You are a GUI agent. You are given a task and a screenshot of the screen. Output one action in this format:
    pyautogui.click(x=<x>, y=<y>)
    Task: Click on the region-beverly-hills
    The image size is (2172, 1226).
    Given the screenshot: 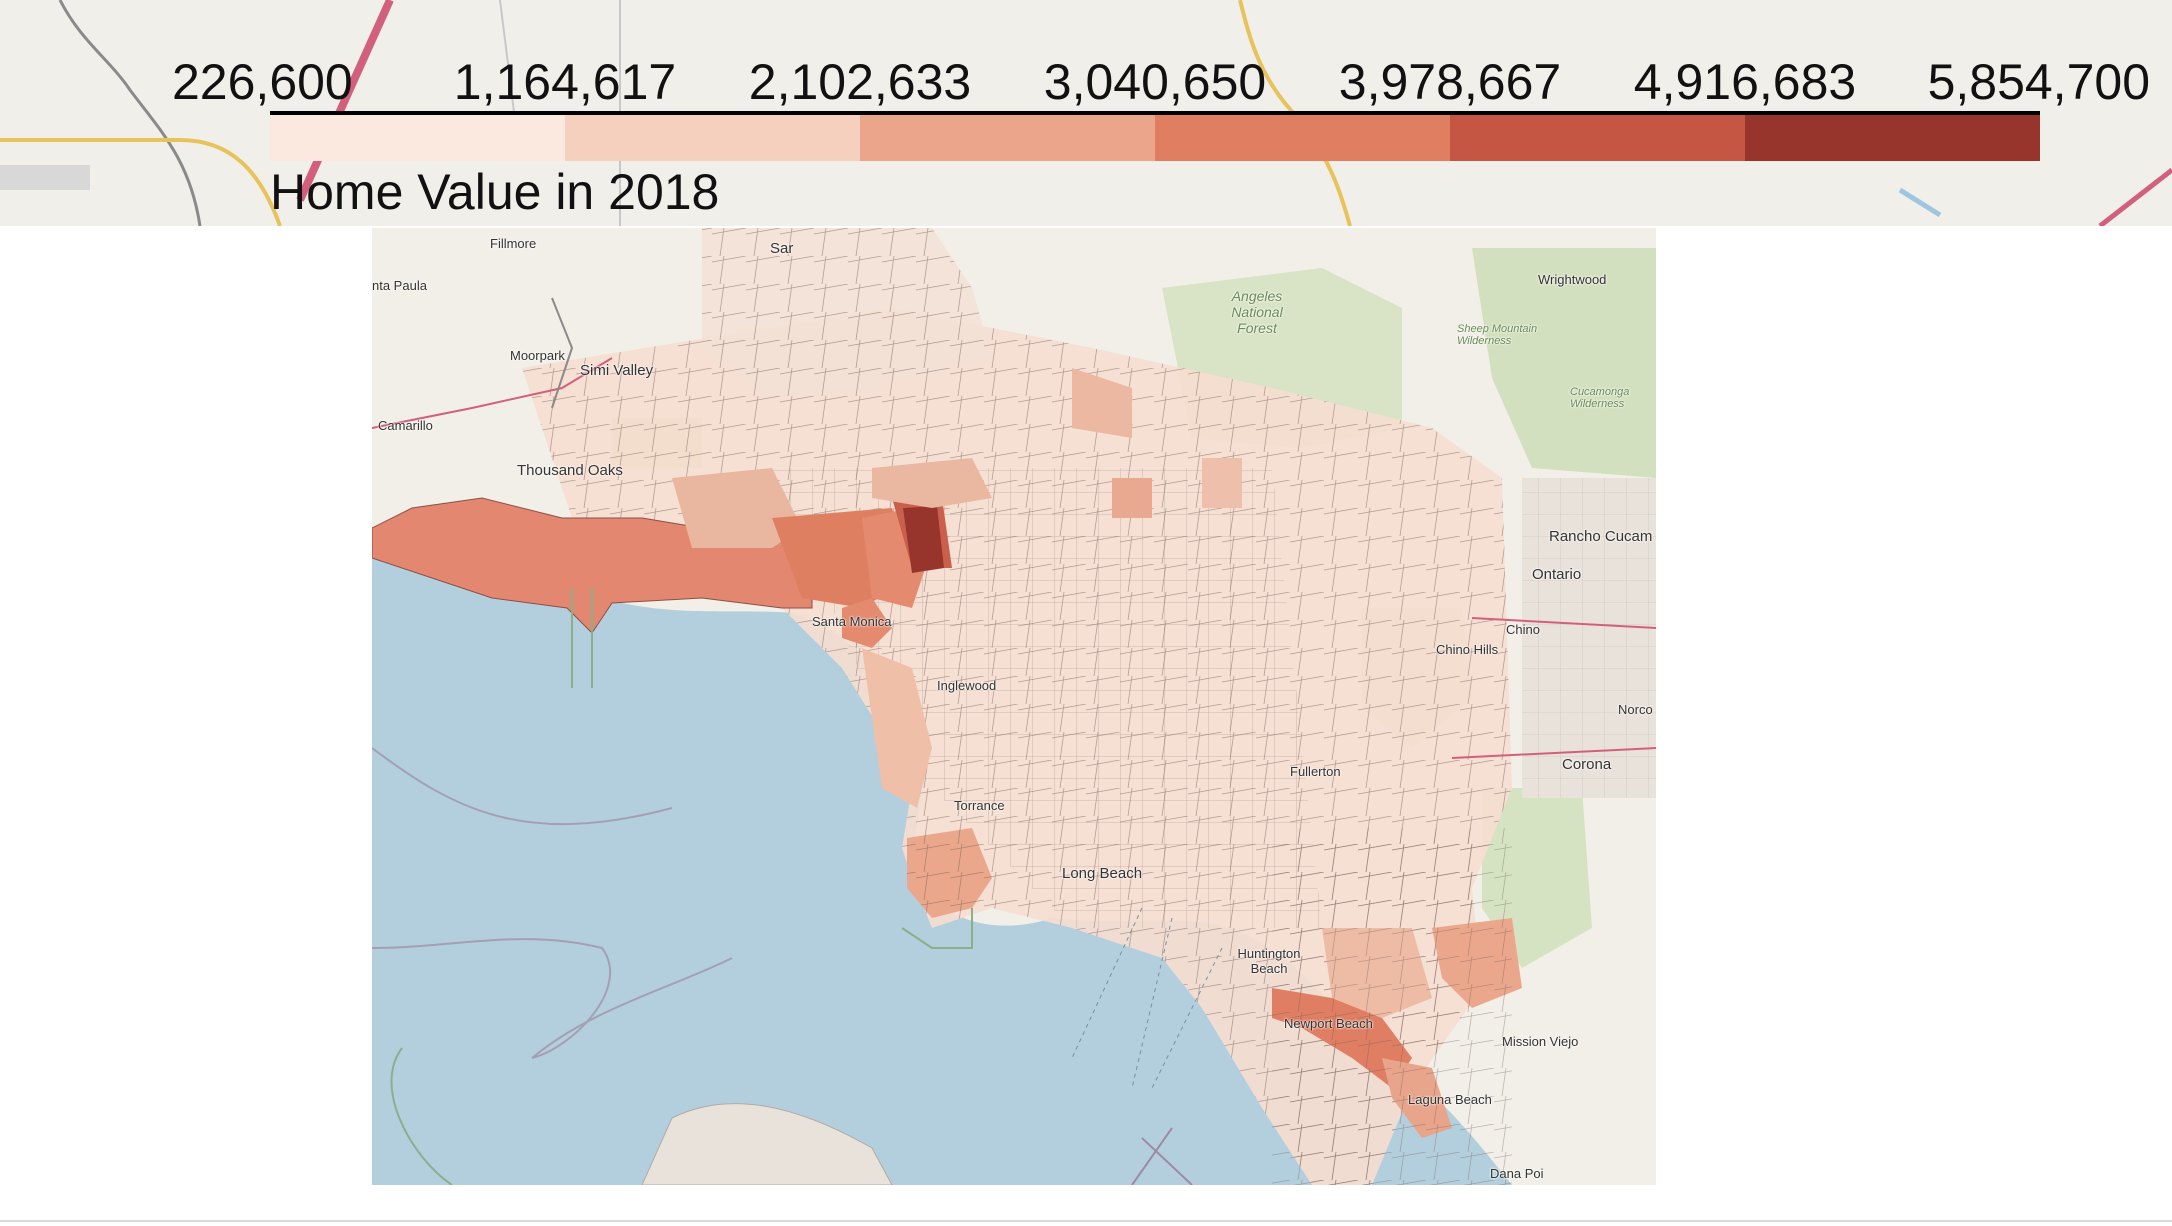 What is the action you would take?
    pyautogui.click(x=923, y=539)
    